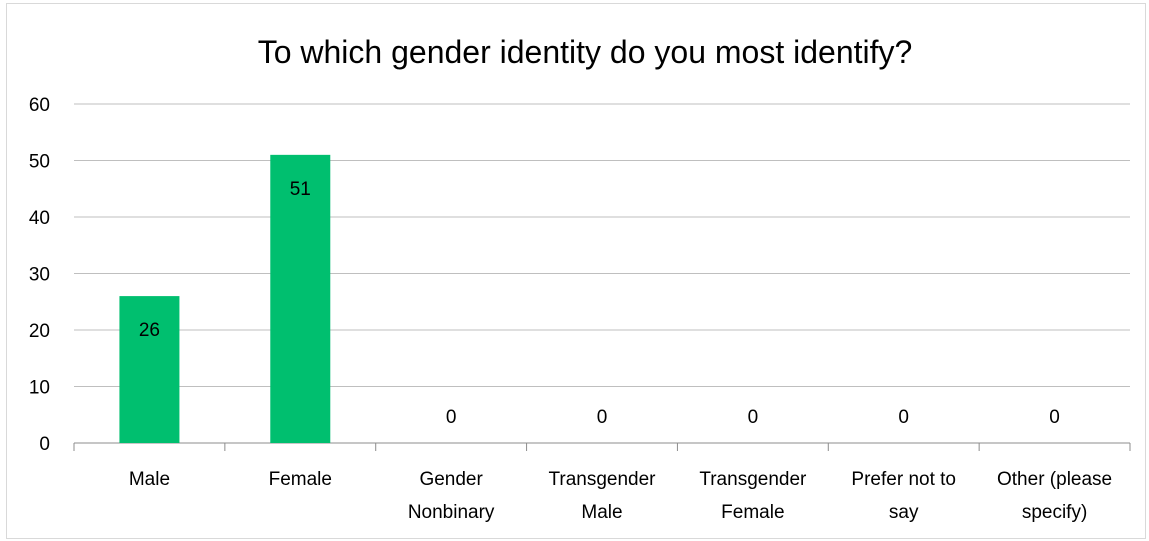 The height and width of the screenshot is (541, 1149). What do you see at coordinates (39, 218) in the screenshot?
I see `y-tick-label: 40` at bounding box center [39, 218].